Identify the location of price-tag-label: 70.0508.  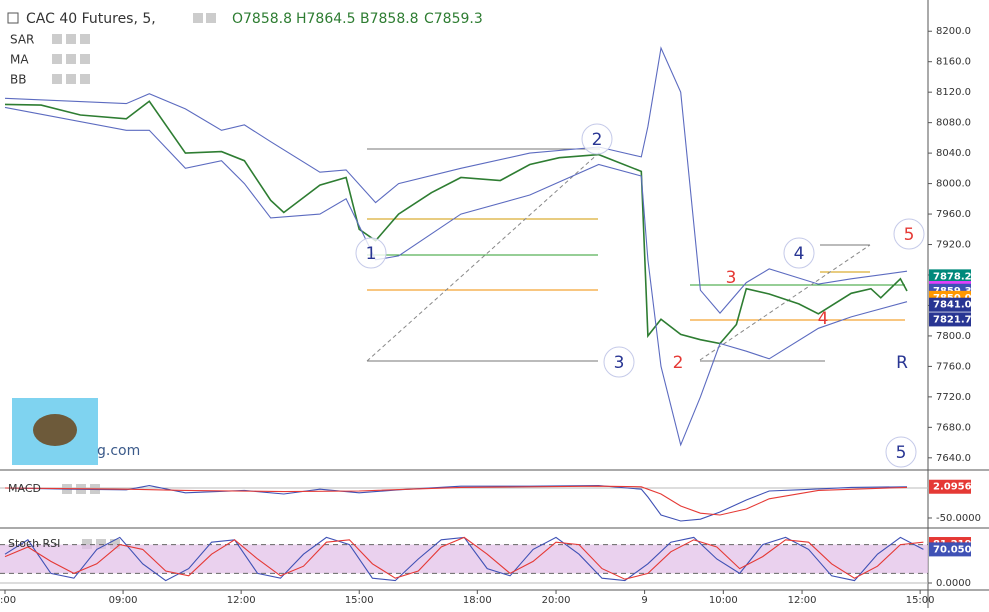
(956, 549).